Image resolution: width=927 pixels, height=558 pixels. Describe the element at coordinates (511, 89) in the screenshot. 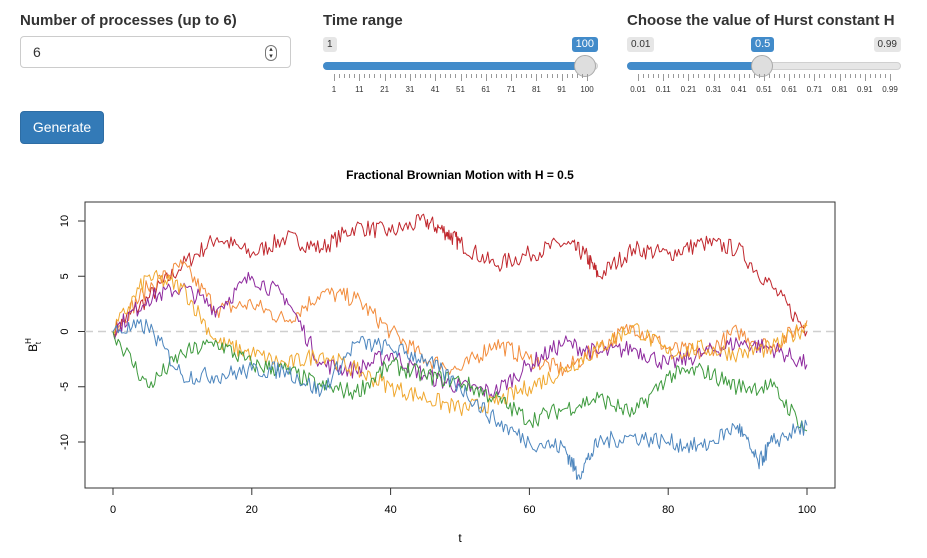

I see `time-range-tick-label: 71` at that location.